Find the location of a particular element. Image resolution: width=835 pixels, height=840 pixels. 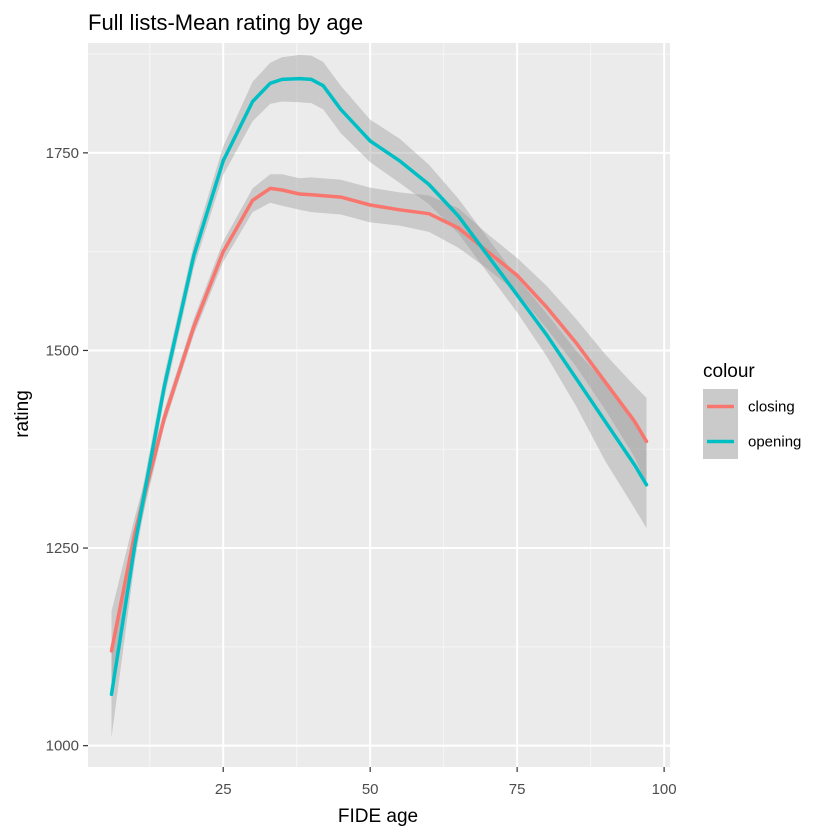

x-tick-label: 50 is located at coordinates (370, 789).